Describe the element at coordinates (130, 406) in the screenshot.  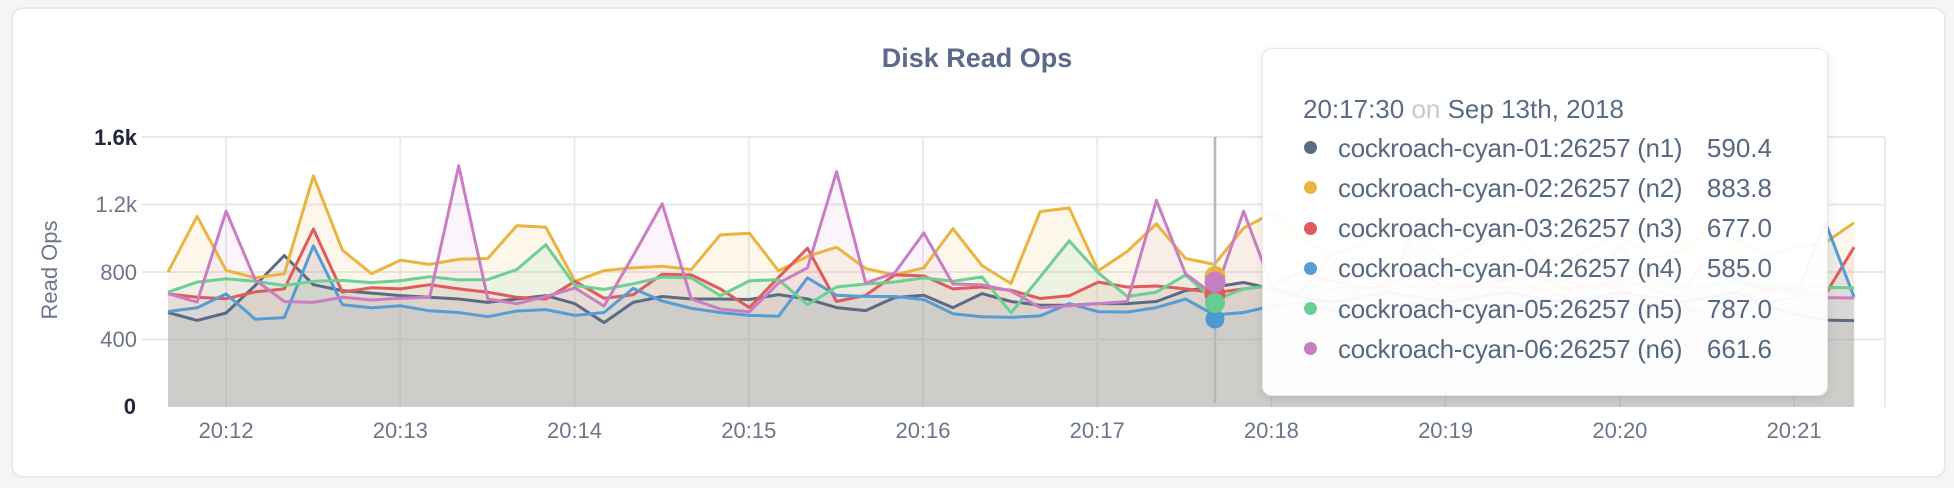
I see `svg-text: 0` at that location.